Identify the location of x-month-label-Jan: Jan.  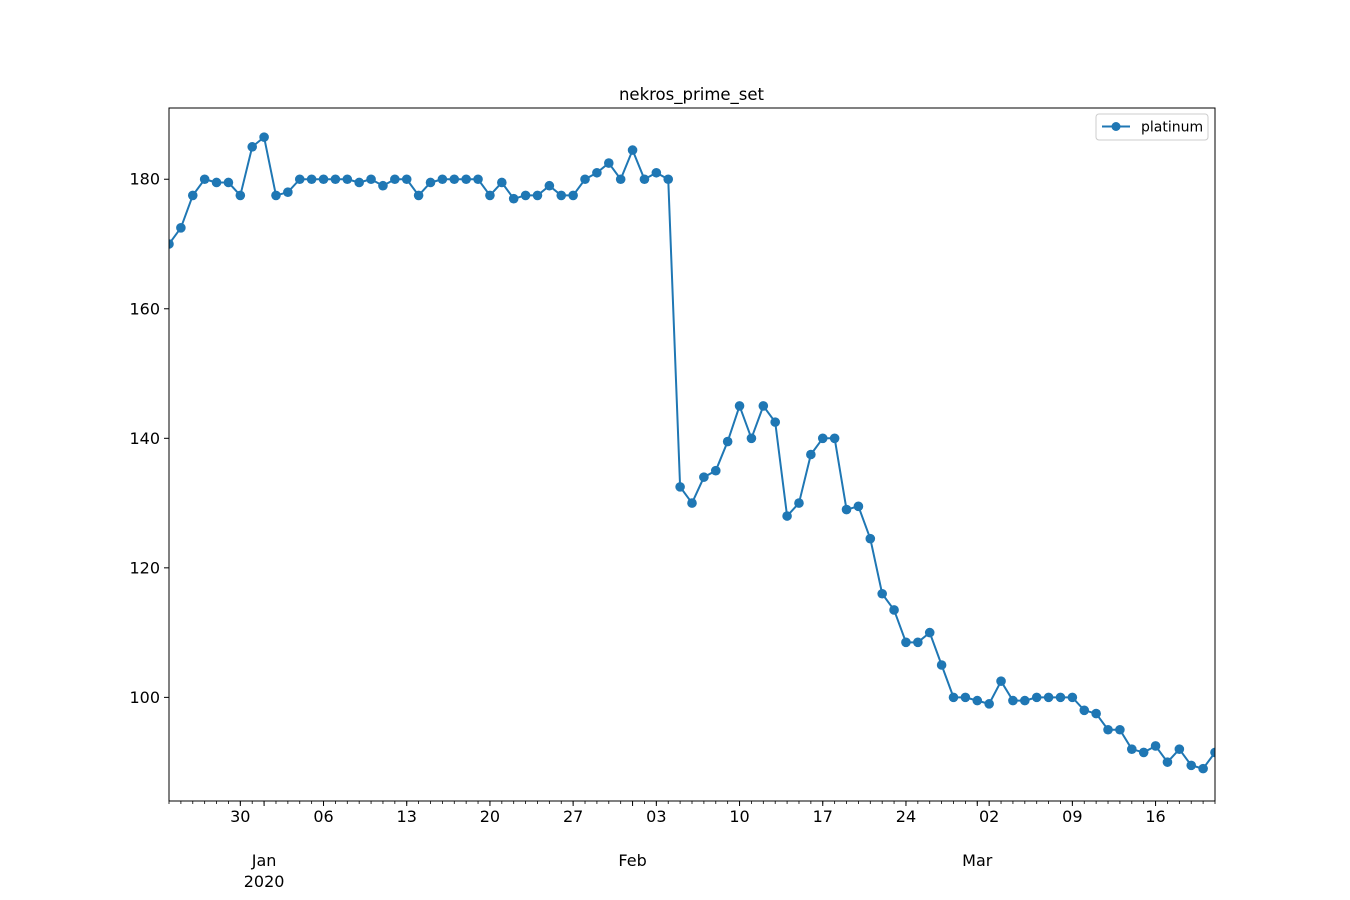
(264, 860).